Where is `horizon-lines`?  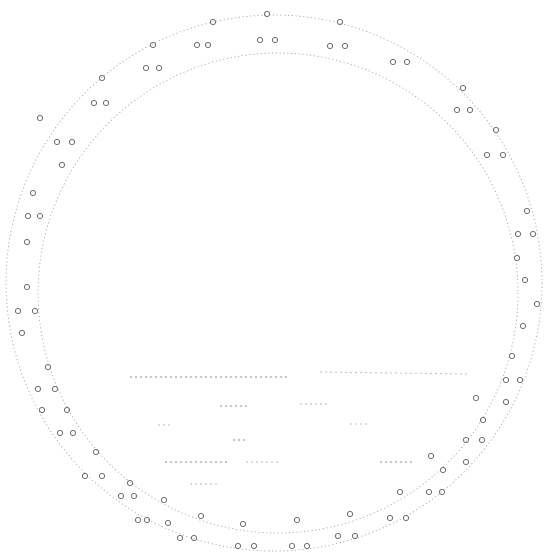
horizon-lines is located at coordinates (300, 428).